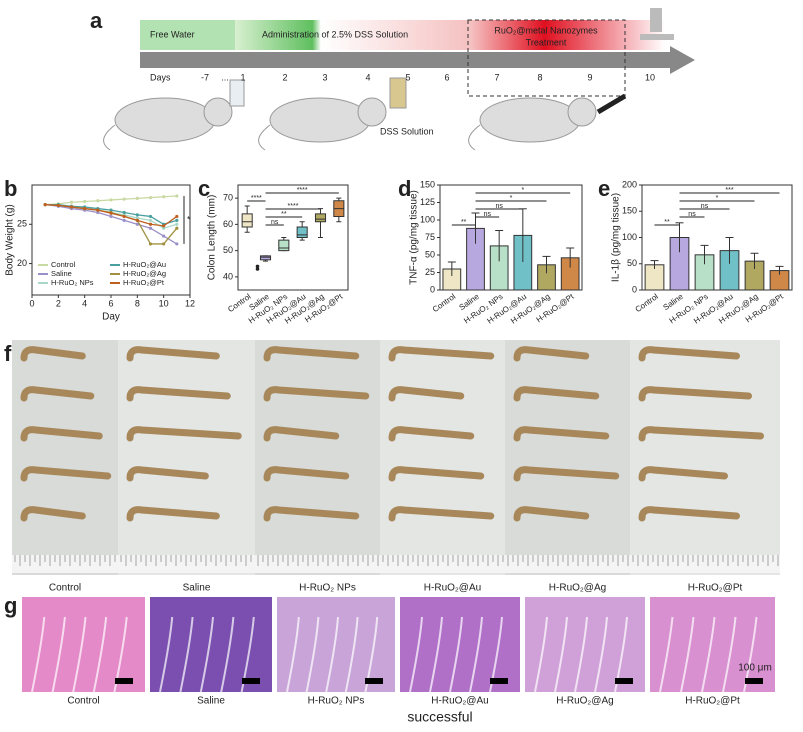 The image size is (803, 732). Describe the element at coordinates (755, 668) in the screenshot. I see `scale-bar-label: 100 μm` at that location.